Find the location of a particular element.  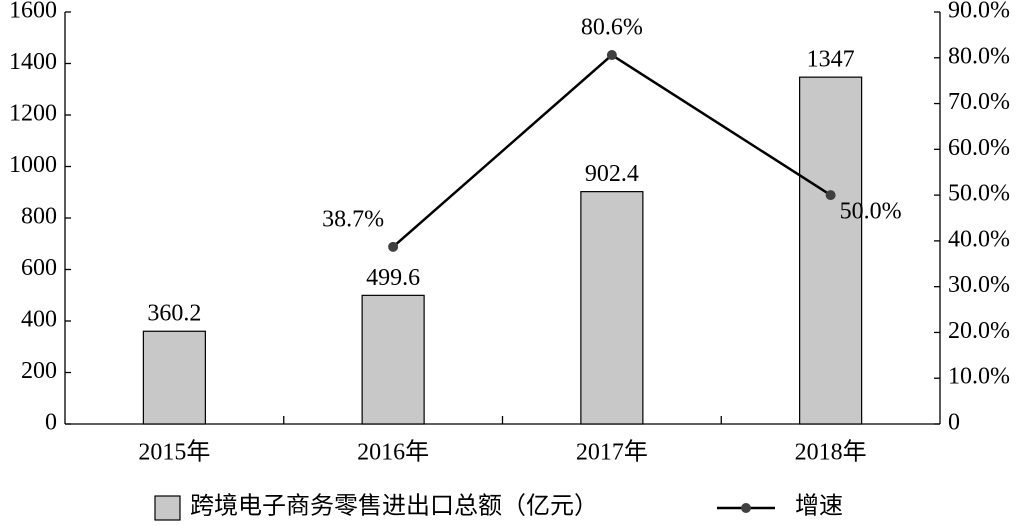

x-tick-label: 2015年 is located at coordinates (174, 452).